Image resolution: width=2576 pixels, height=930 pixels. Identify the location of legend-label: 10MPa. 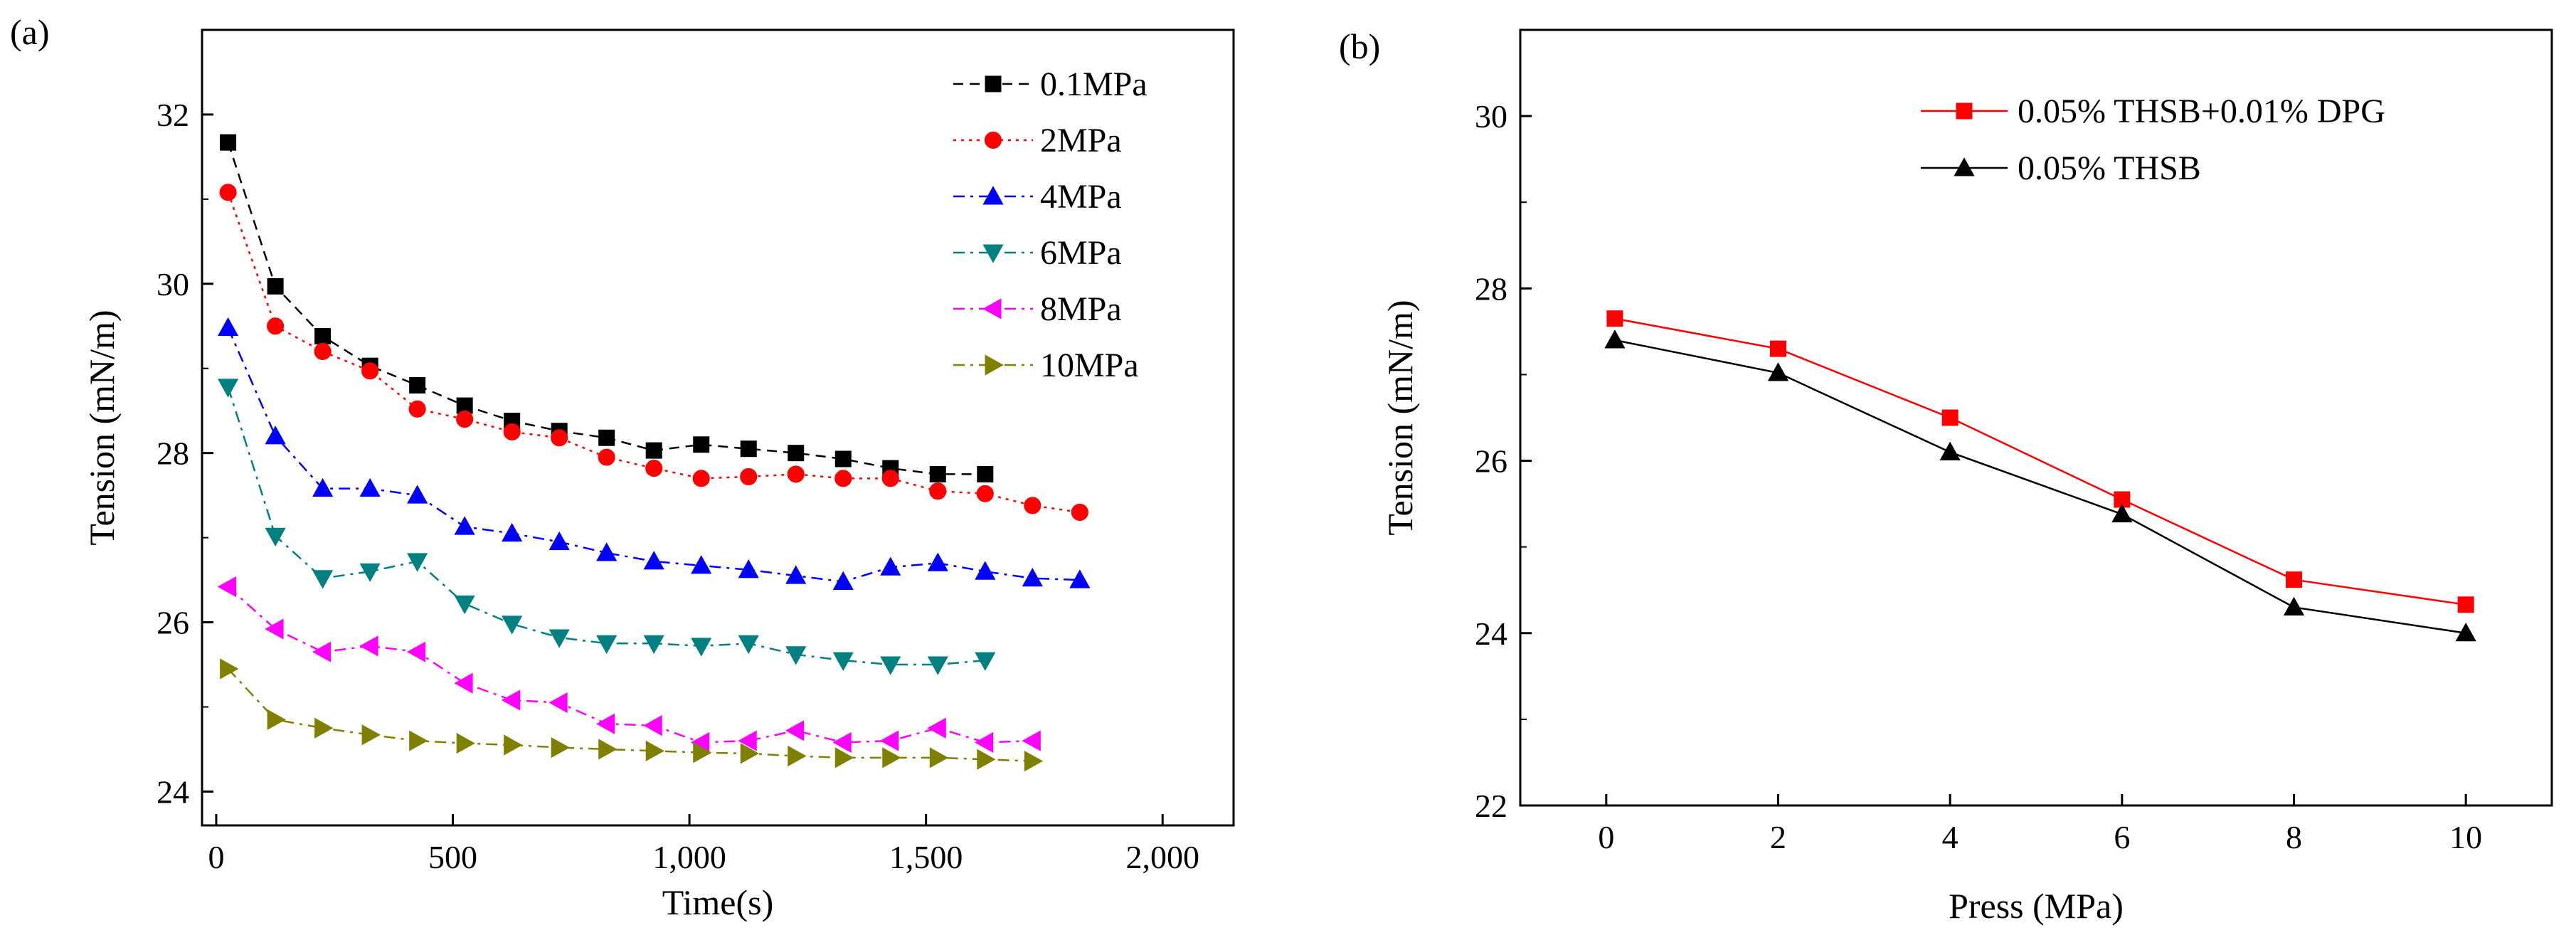
(1089, 365).